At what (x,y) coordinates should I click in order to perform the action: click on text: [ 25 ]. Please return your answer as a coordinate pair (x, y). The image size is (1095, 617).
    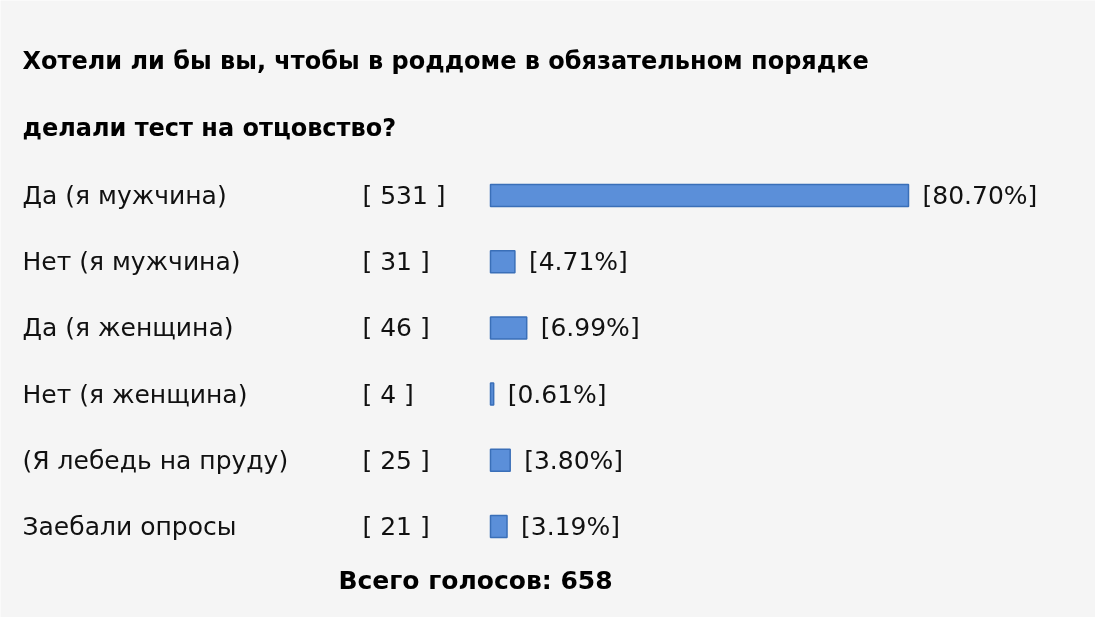
    Looking at the image, I should click on (396, 460).